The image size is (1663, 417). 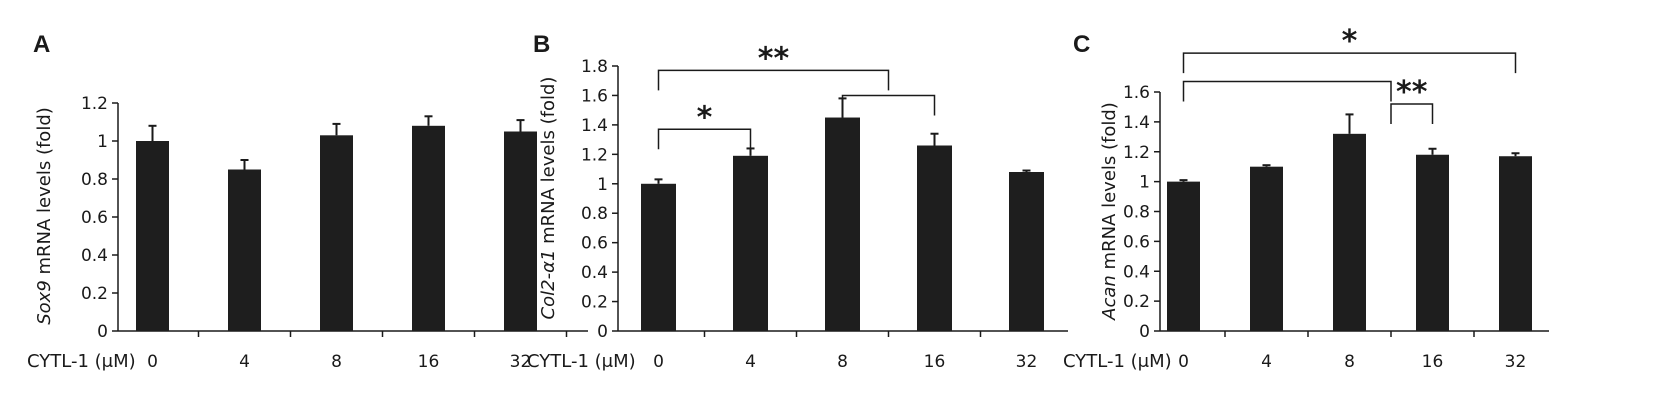 I want to click on y-axis-label: Col2-α1 mRNA levels (fold), so click(x=548, y=198).